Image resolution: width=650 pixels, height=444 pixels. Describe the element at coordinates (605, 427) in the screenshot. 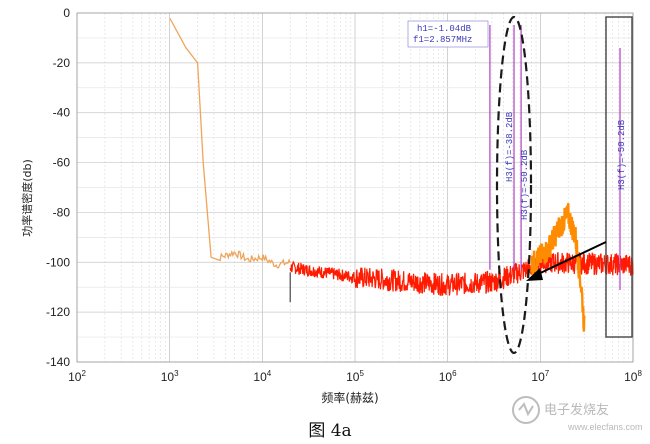

I see `watermark-url: www.elecfans.com` at that location.